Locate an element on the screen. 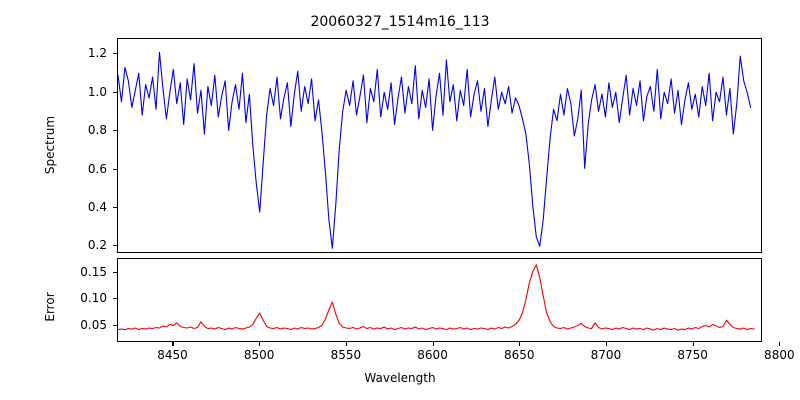  x-tick-label: 8800 is located at coordinates (779, 355).